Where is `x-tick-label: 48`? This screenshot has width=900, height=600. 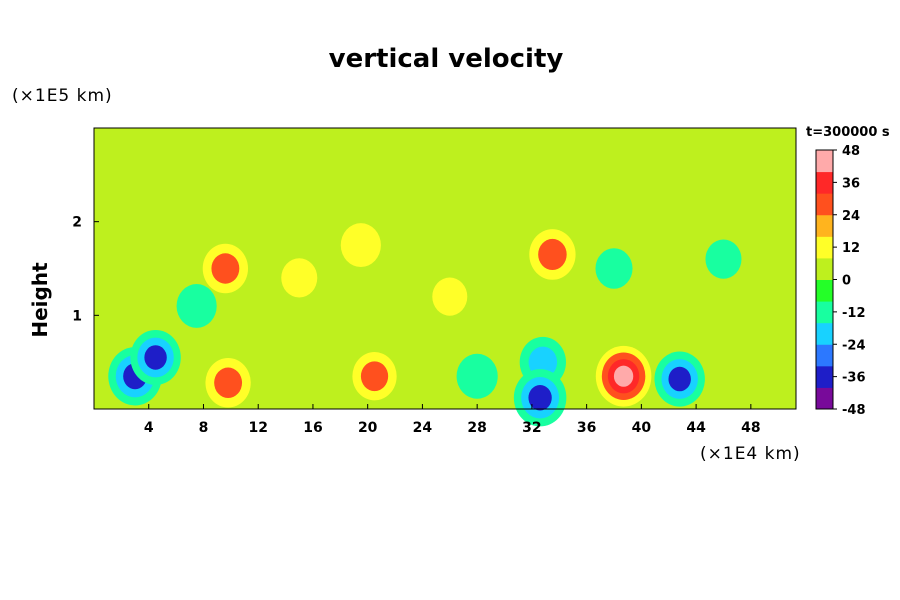
x-tick-label: 48 is located at coordinates (750, 428).